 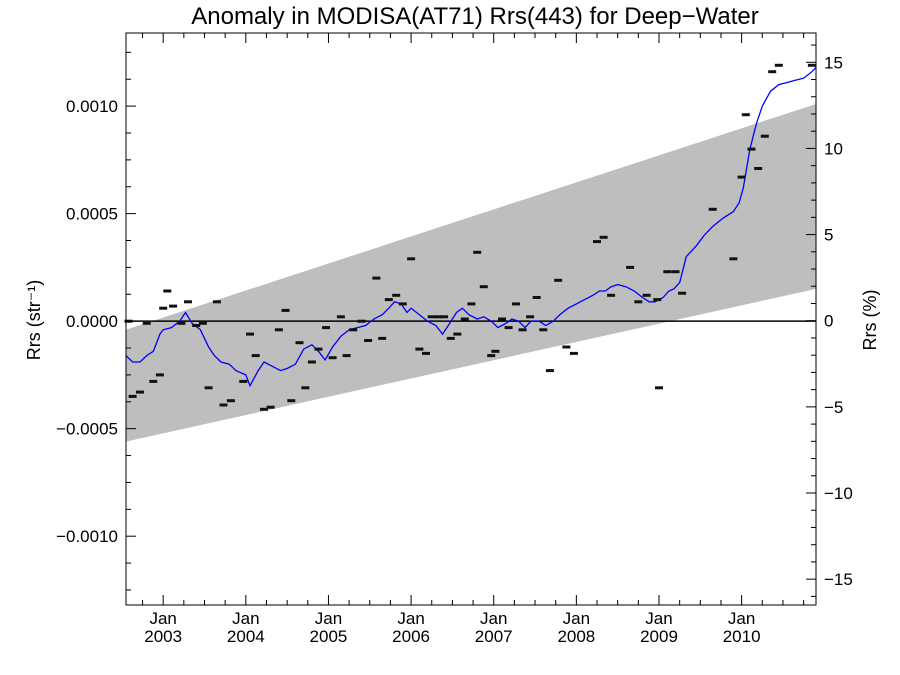 I want to click on x-tick-label-year: 2009, so click(x=659, y=636).